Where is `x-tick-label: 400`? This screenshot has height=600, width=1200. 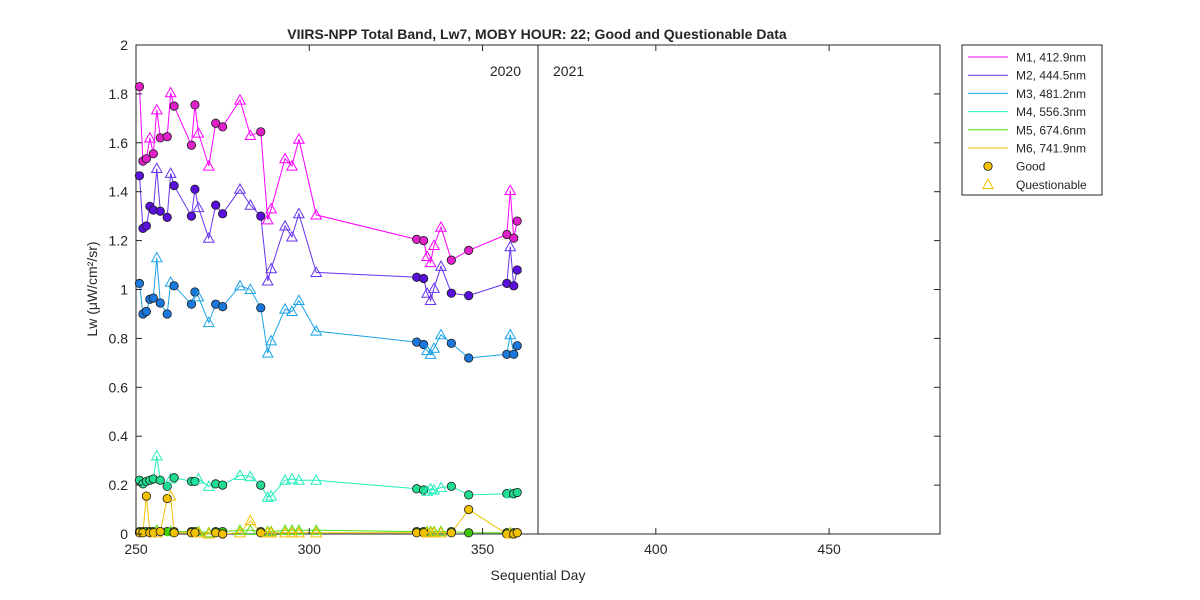 x-tick-label: 400 is located at coordinates (656, 549).